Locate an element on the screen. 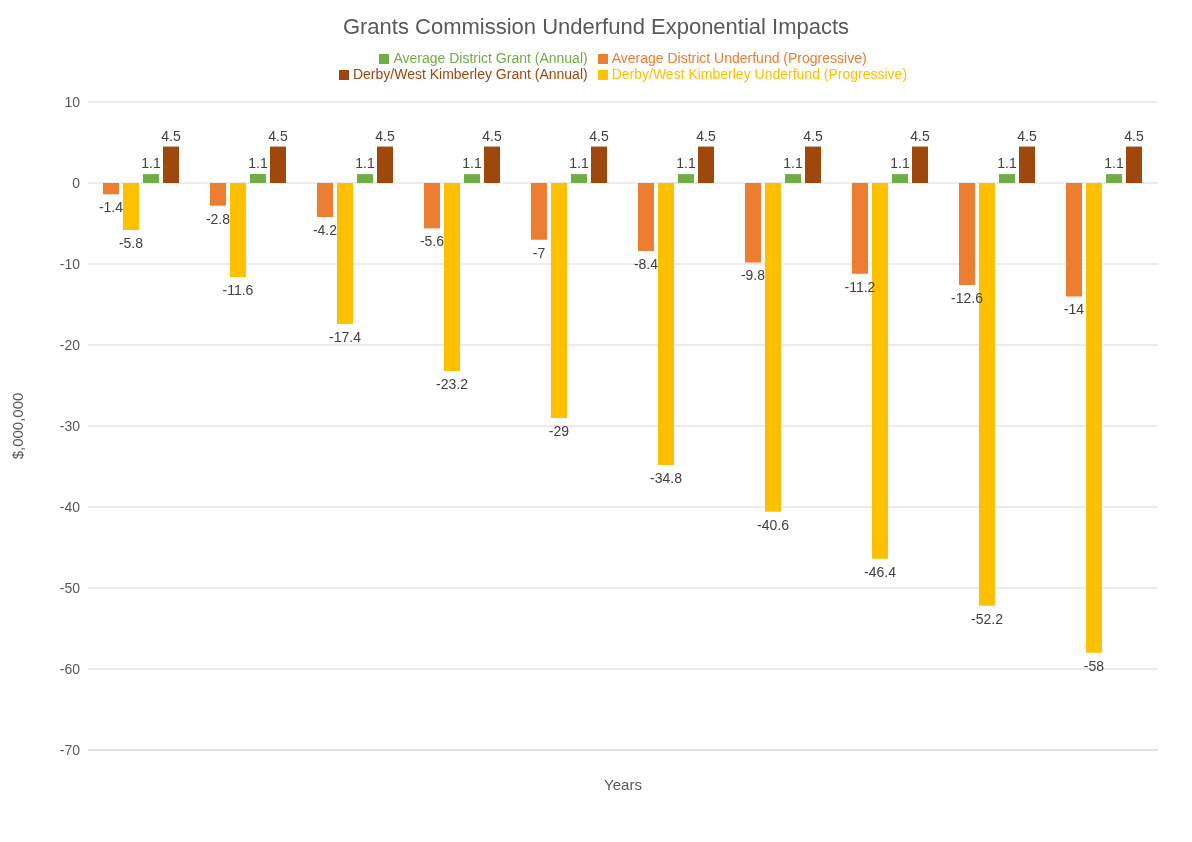 This screenshot has width=1192, height=842. y-tick-label: -60 is located at coordinates (70, 668).